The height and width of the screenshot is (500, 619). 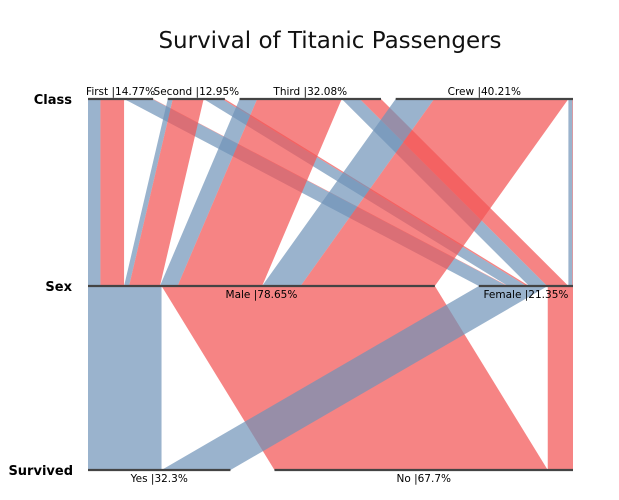 I want to click on category-label-yes: Yes |32.3%, so click(x=159, y=479).